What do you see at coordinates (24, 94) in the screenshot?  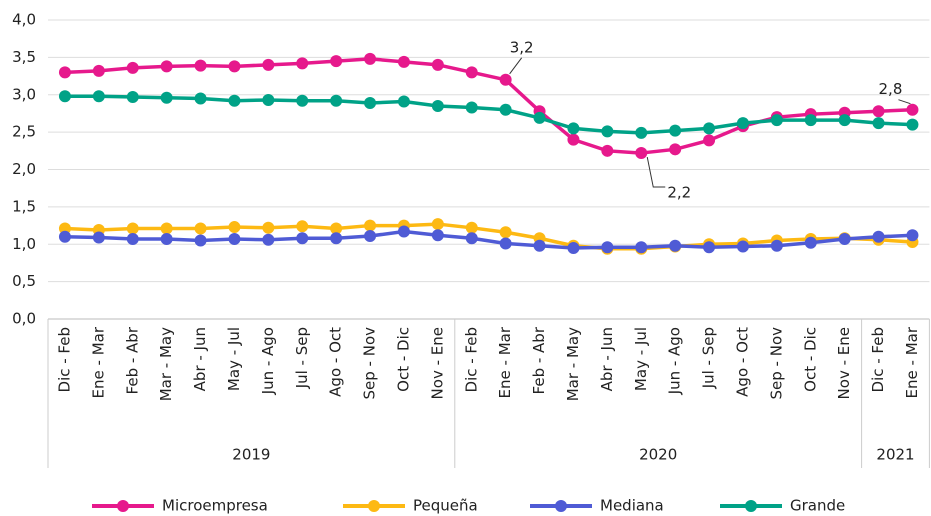 I see `y-tick-label: 3,0` at bounding box center [24, 94].